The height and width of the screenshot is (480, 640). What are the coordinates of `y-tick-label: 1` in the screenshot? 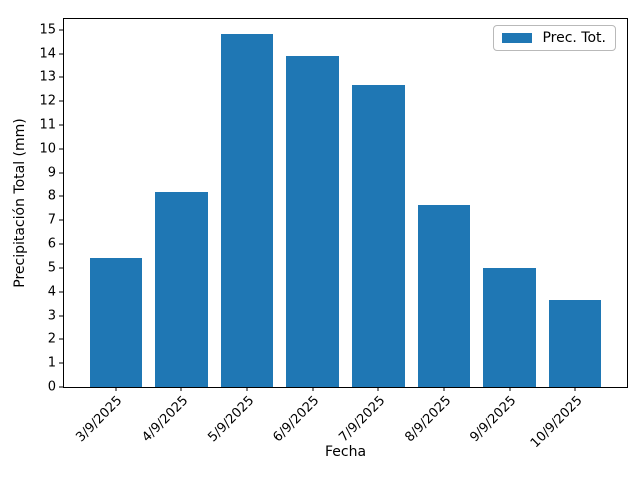 It's located at (51, 363).